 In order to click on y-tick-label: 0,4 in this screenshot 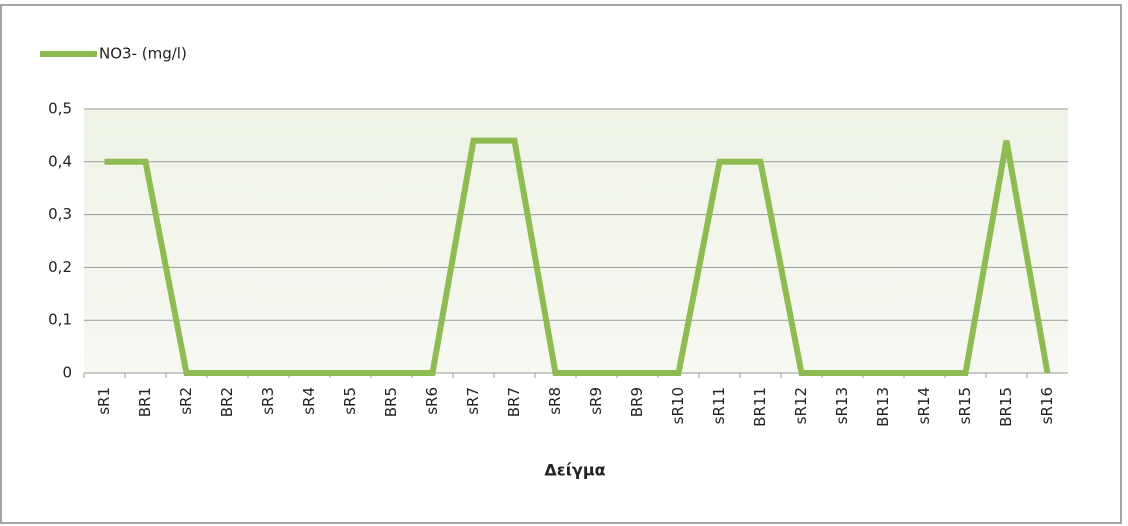, I will do `click(60, 161)`.